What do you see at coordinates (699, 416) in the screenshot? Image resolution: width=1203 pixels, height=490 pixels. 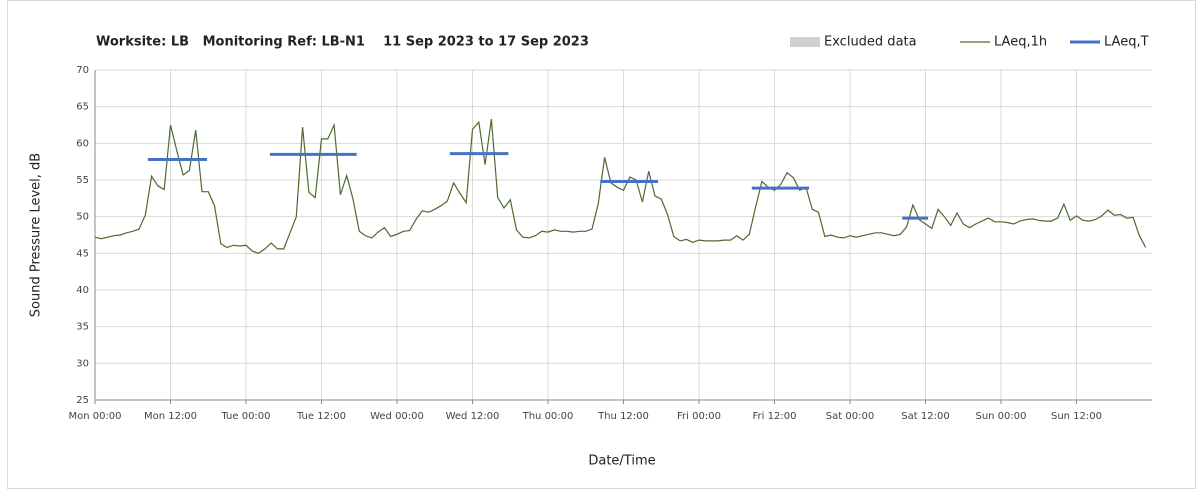 I see `x-tick-label: Fri 00:00` at bounding box center [699, 416].